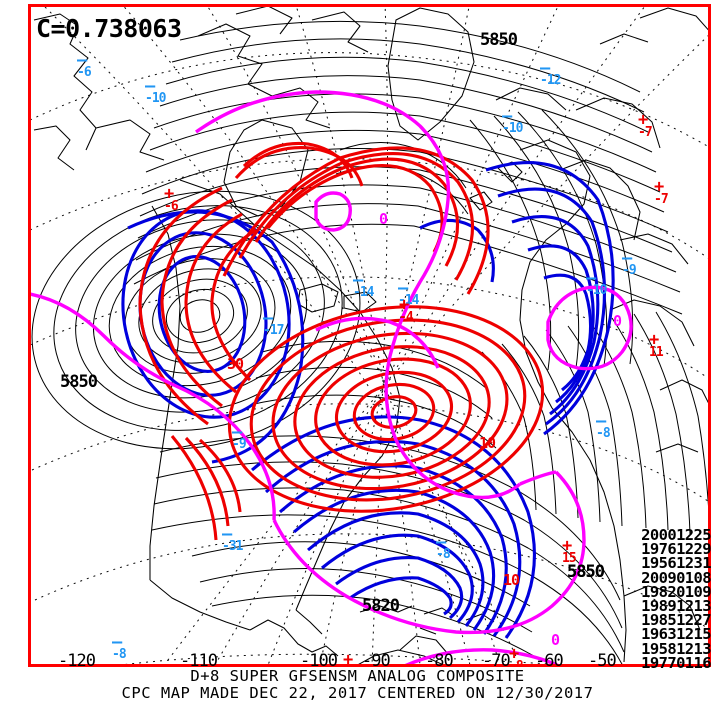 This screenshot has height=715, width=715. I want to click on analog-date-item: 19891213, so click(676, 606).